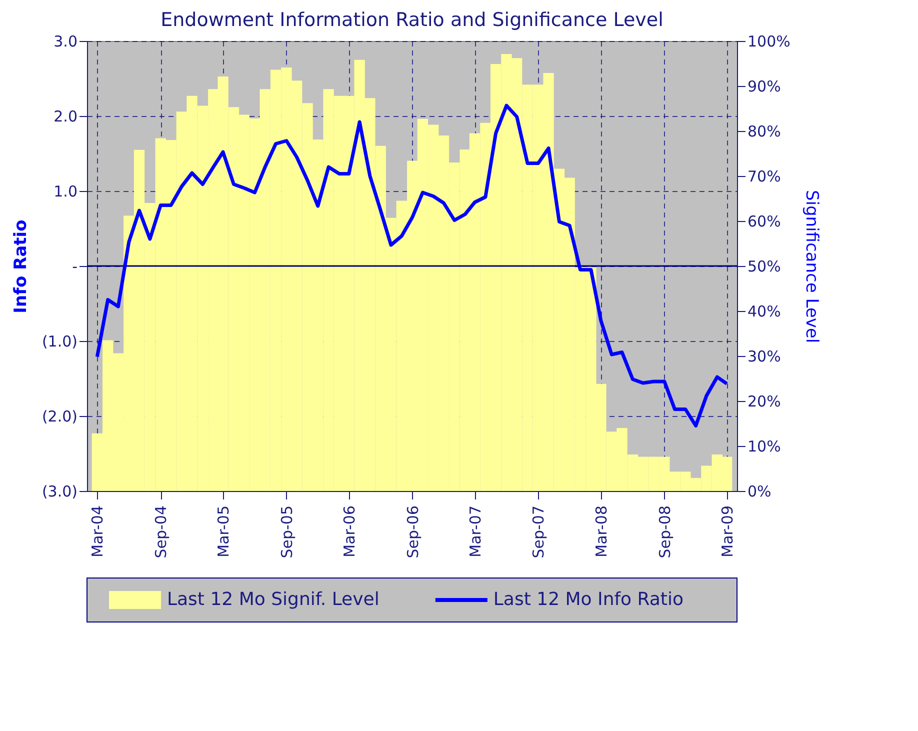  What do you see at coordinates (764, 447) in the screenshot?
I see `y2-tick-label: 10%` at bounding box center [764, 447].